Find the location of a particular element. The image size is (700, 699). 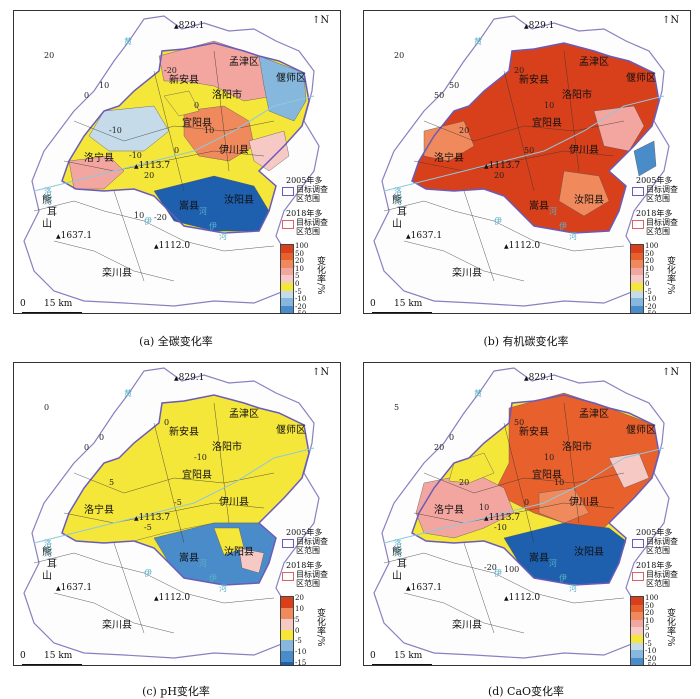

place-label-luanchuan: 栾川县 is located at coordinates (117, 273).